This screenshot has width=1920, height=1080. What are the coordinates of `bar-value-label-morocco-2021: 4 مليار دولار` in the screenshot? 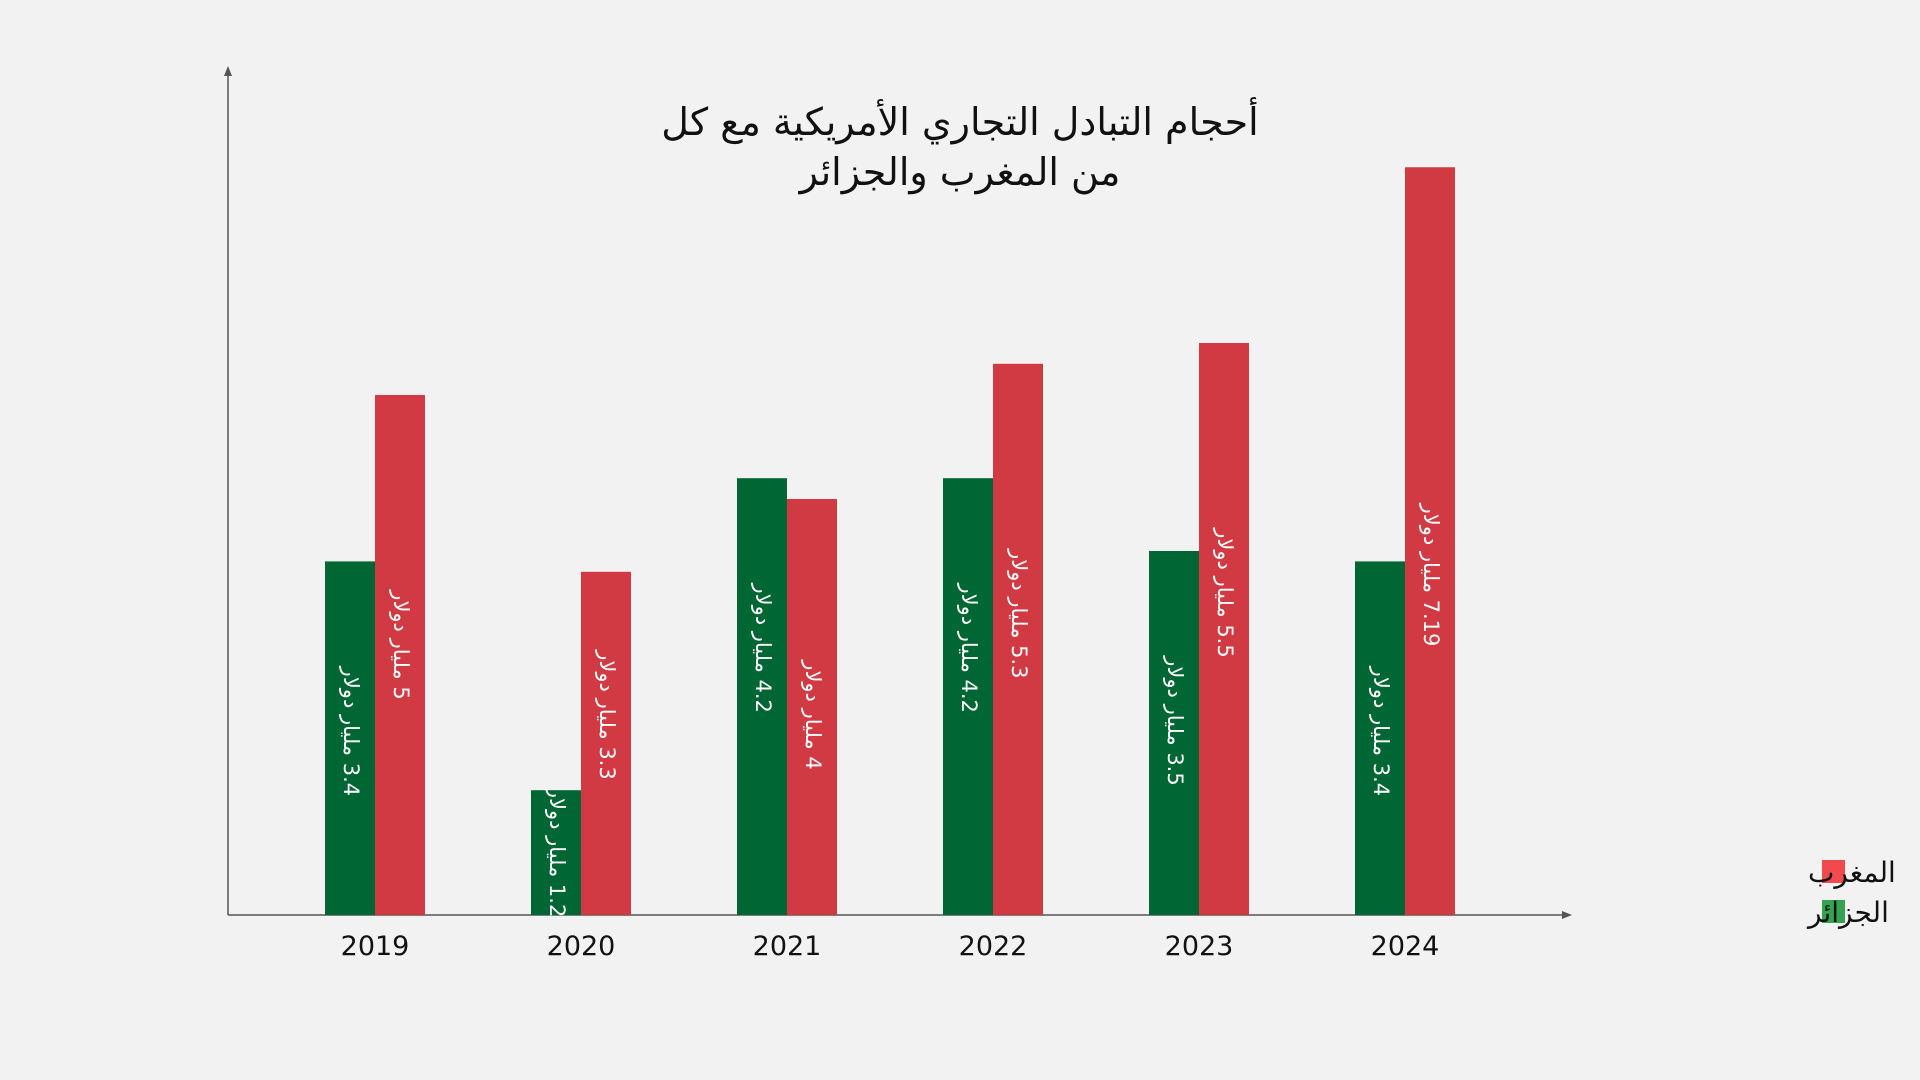 It's located at (813, 714).